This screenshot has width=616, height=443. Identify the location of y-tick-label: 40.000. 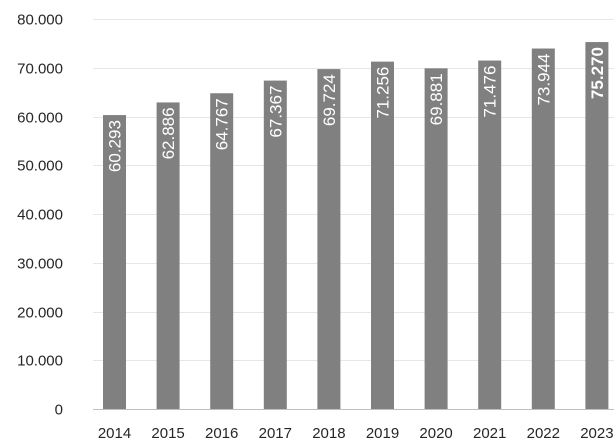
(40, 215).